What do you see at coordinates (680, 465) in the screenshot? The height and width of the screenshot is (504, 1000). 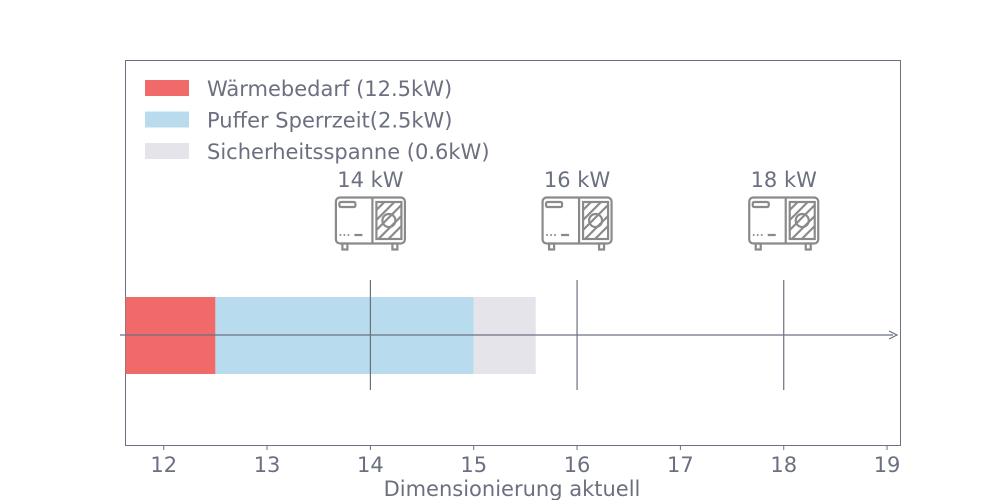 I see `x-tick-label-17: 17` at bounding box center [680, 465].